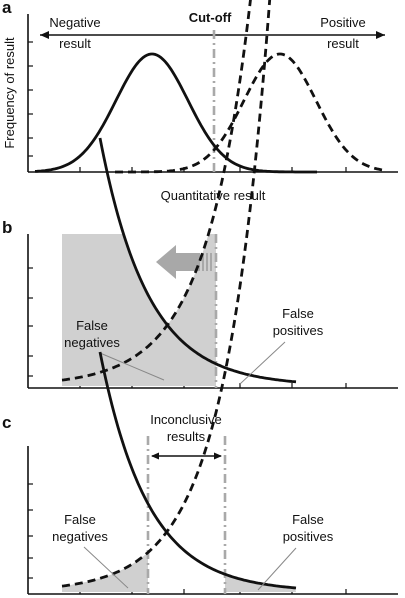  What do you see at coordinates (250, 113) in the screenshot?
I see `panel-a-positive-curve` at bounding box center [250, 113].